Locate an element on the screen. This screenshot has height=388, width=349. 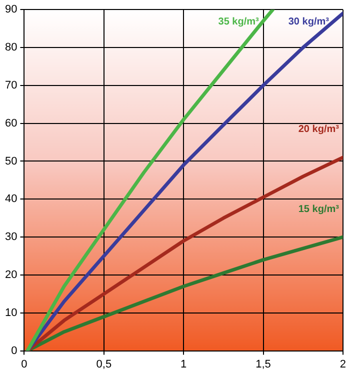
text: 20 kg/m³ is located at coordinates (319, 130).